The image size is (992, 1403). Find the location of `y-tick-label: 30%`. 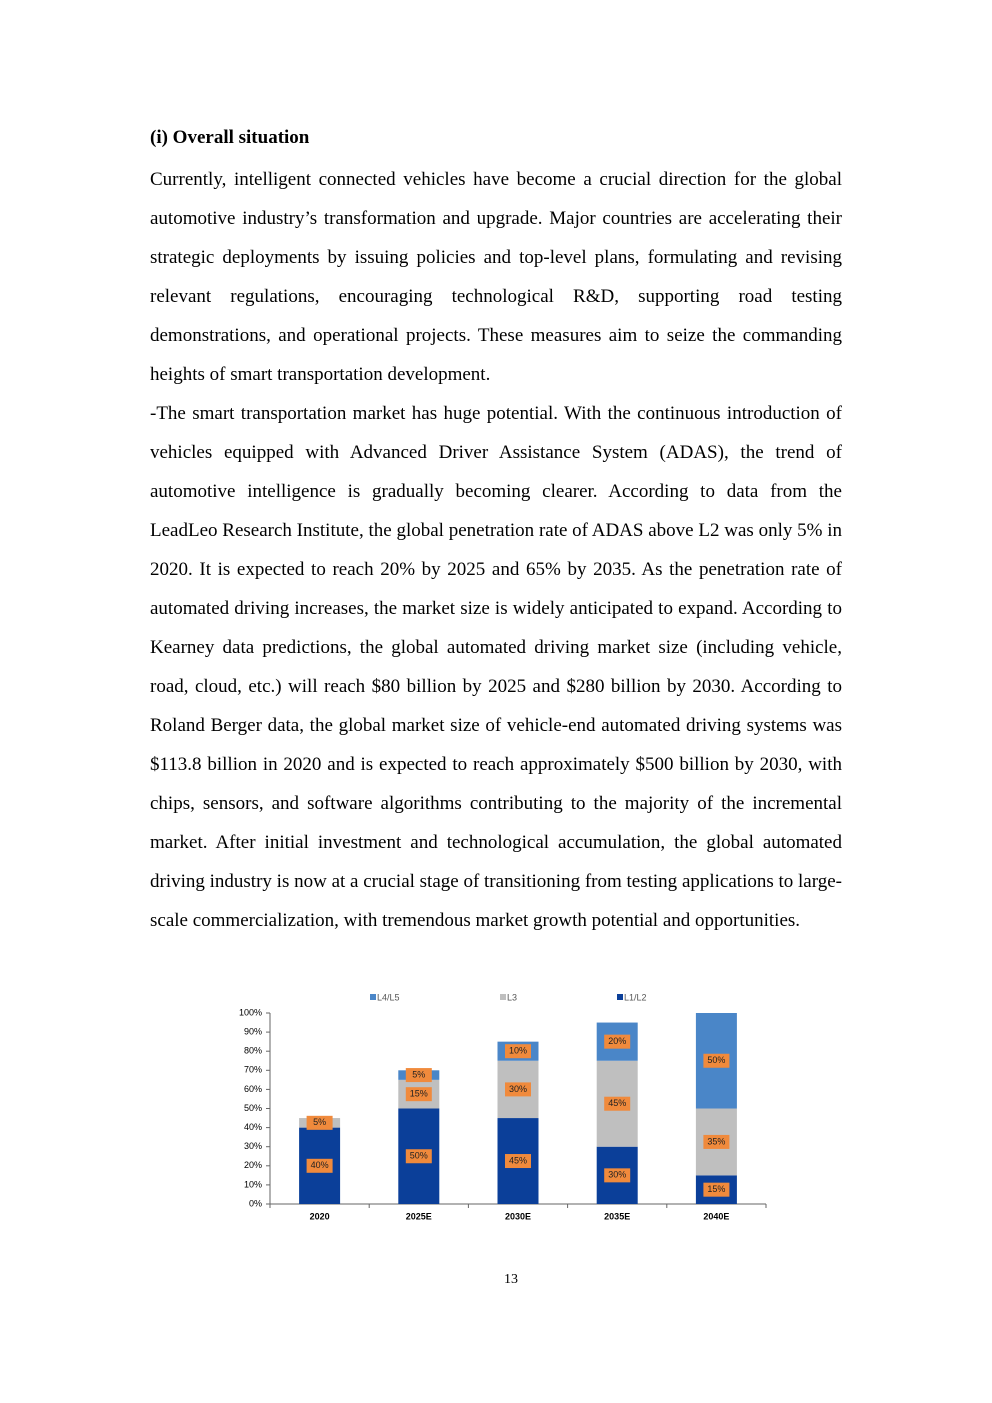

y-tick-label: 30% is located at coordinates (253, 1146).